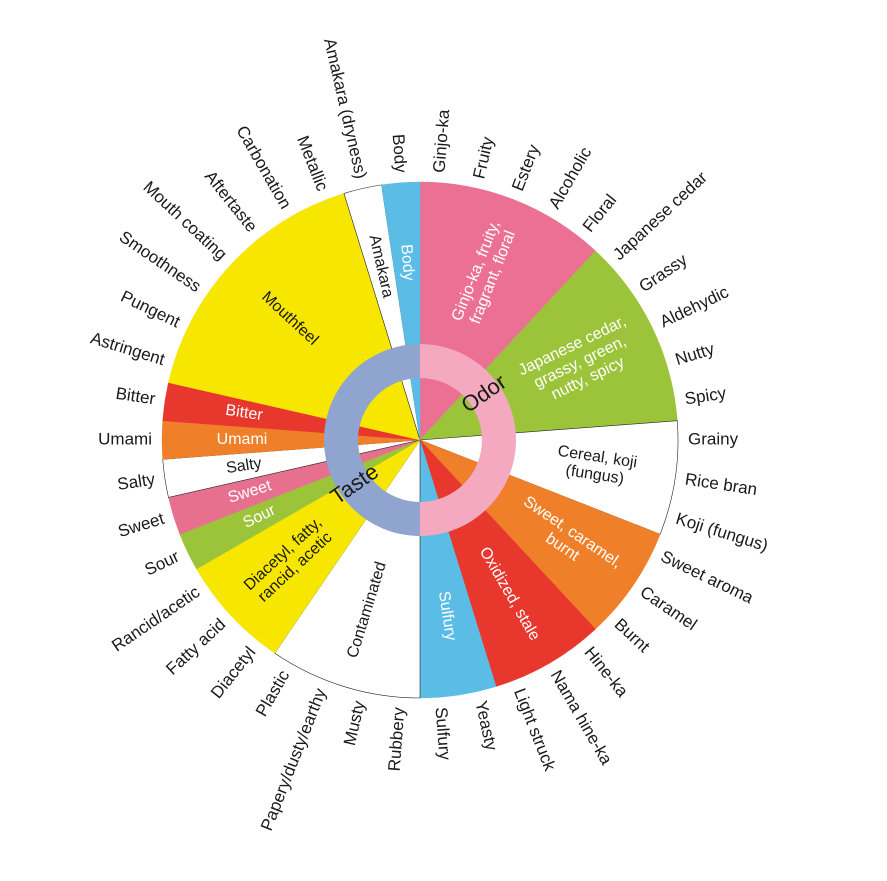  Describe the element at coordinates (312, 163) in the screenshot. I see `term-label: Metallic` at that location.